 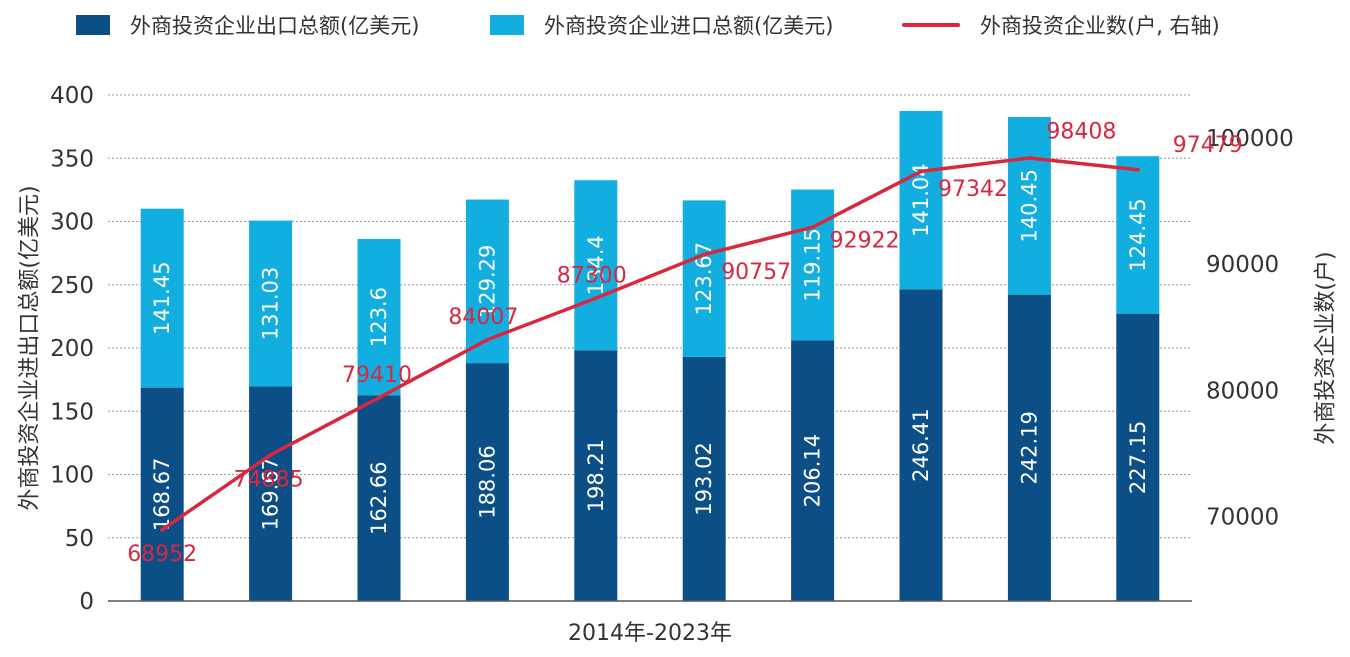 What do you see at coordinates (93, 25) in the screenshot?
I see `legend-swatch-export` at bounding box center [93, 25].